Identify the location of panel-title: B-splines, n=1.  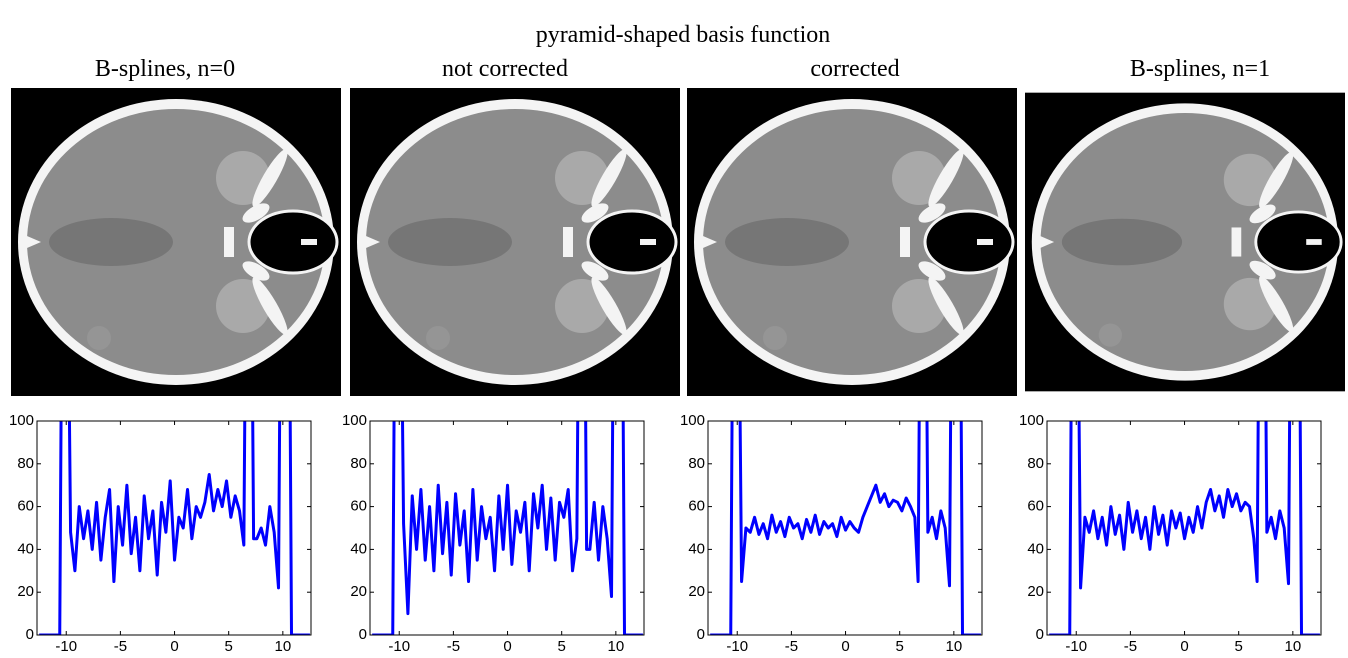
(1200, 69).